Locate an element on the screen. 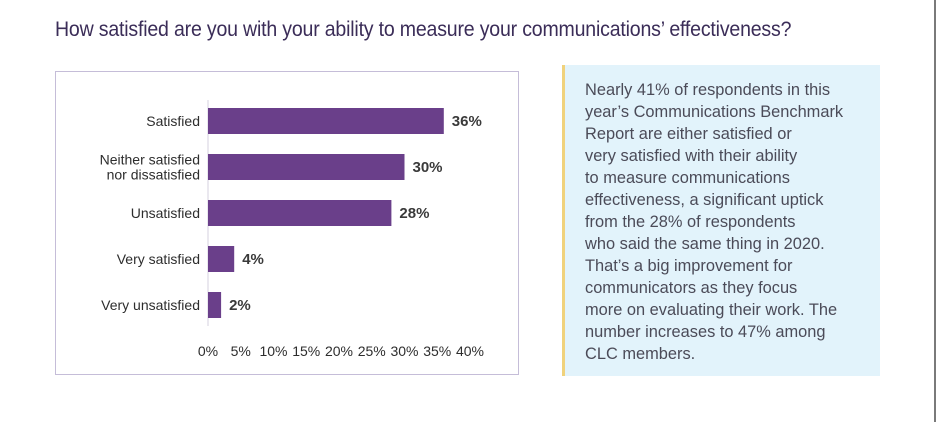  info-line: more on evaluating their work. The is located at coordinates (711, 310).